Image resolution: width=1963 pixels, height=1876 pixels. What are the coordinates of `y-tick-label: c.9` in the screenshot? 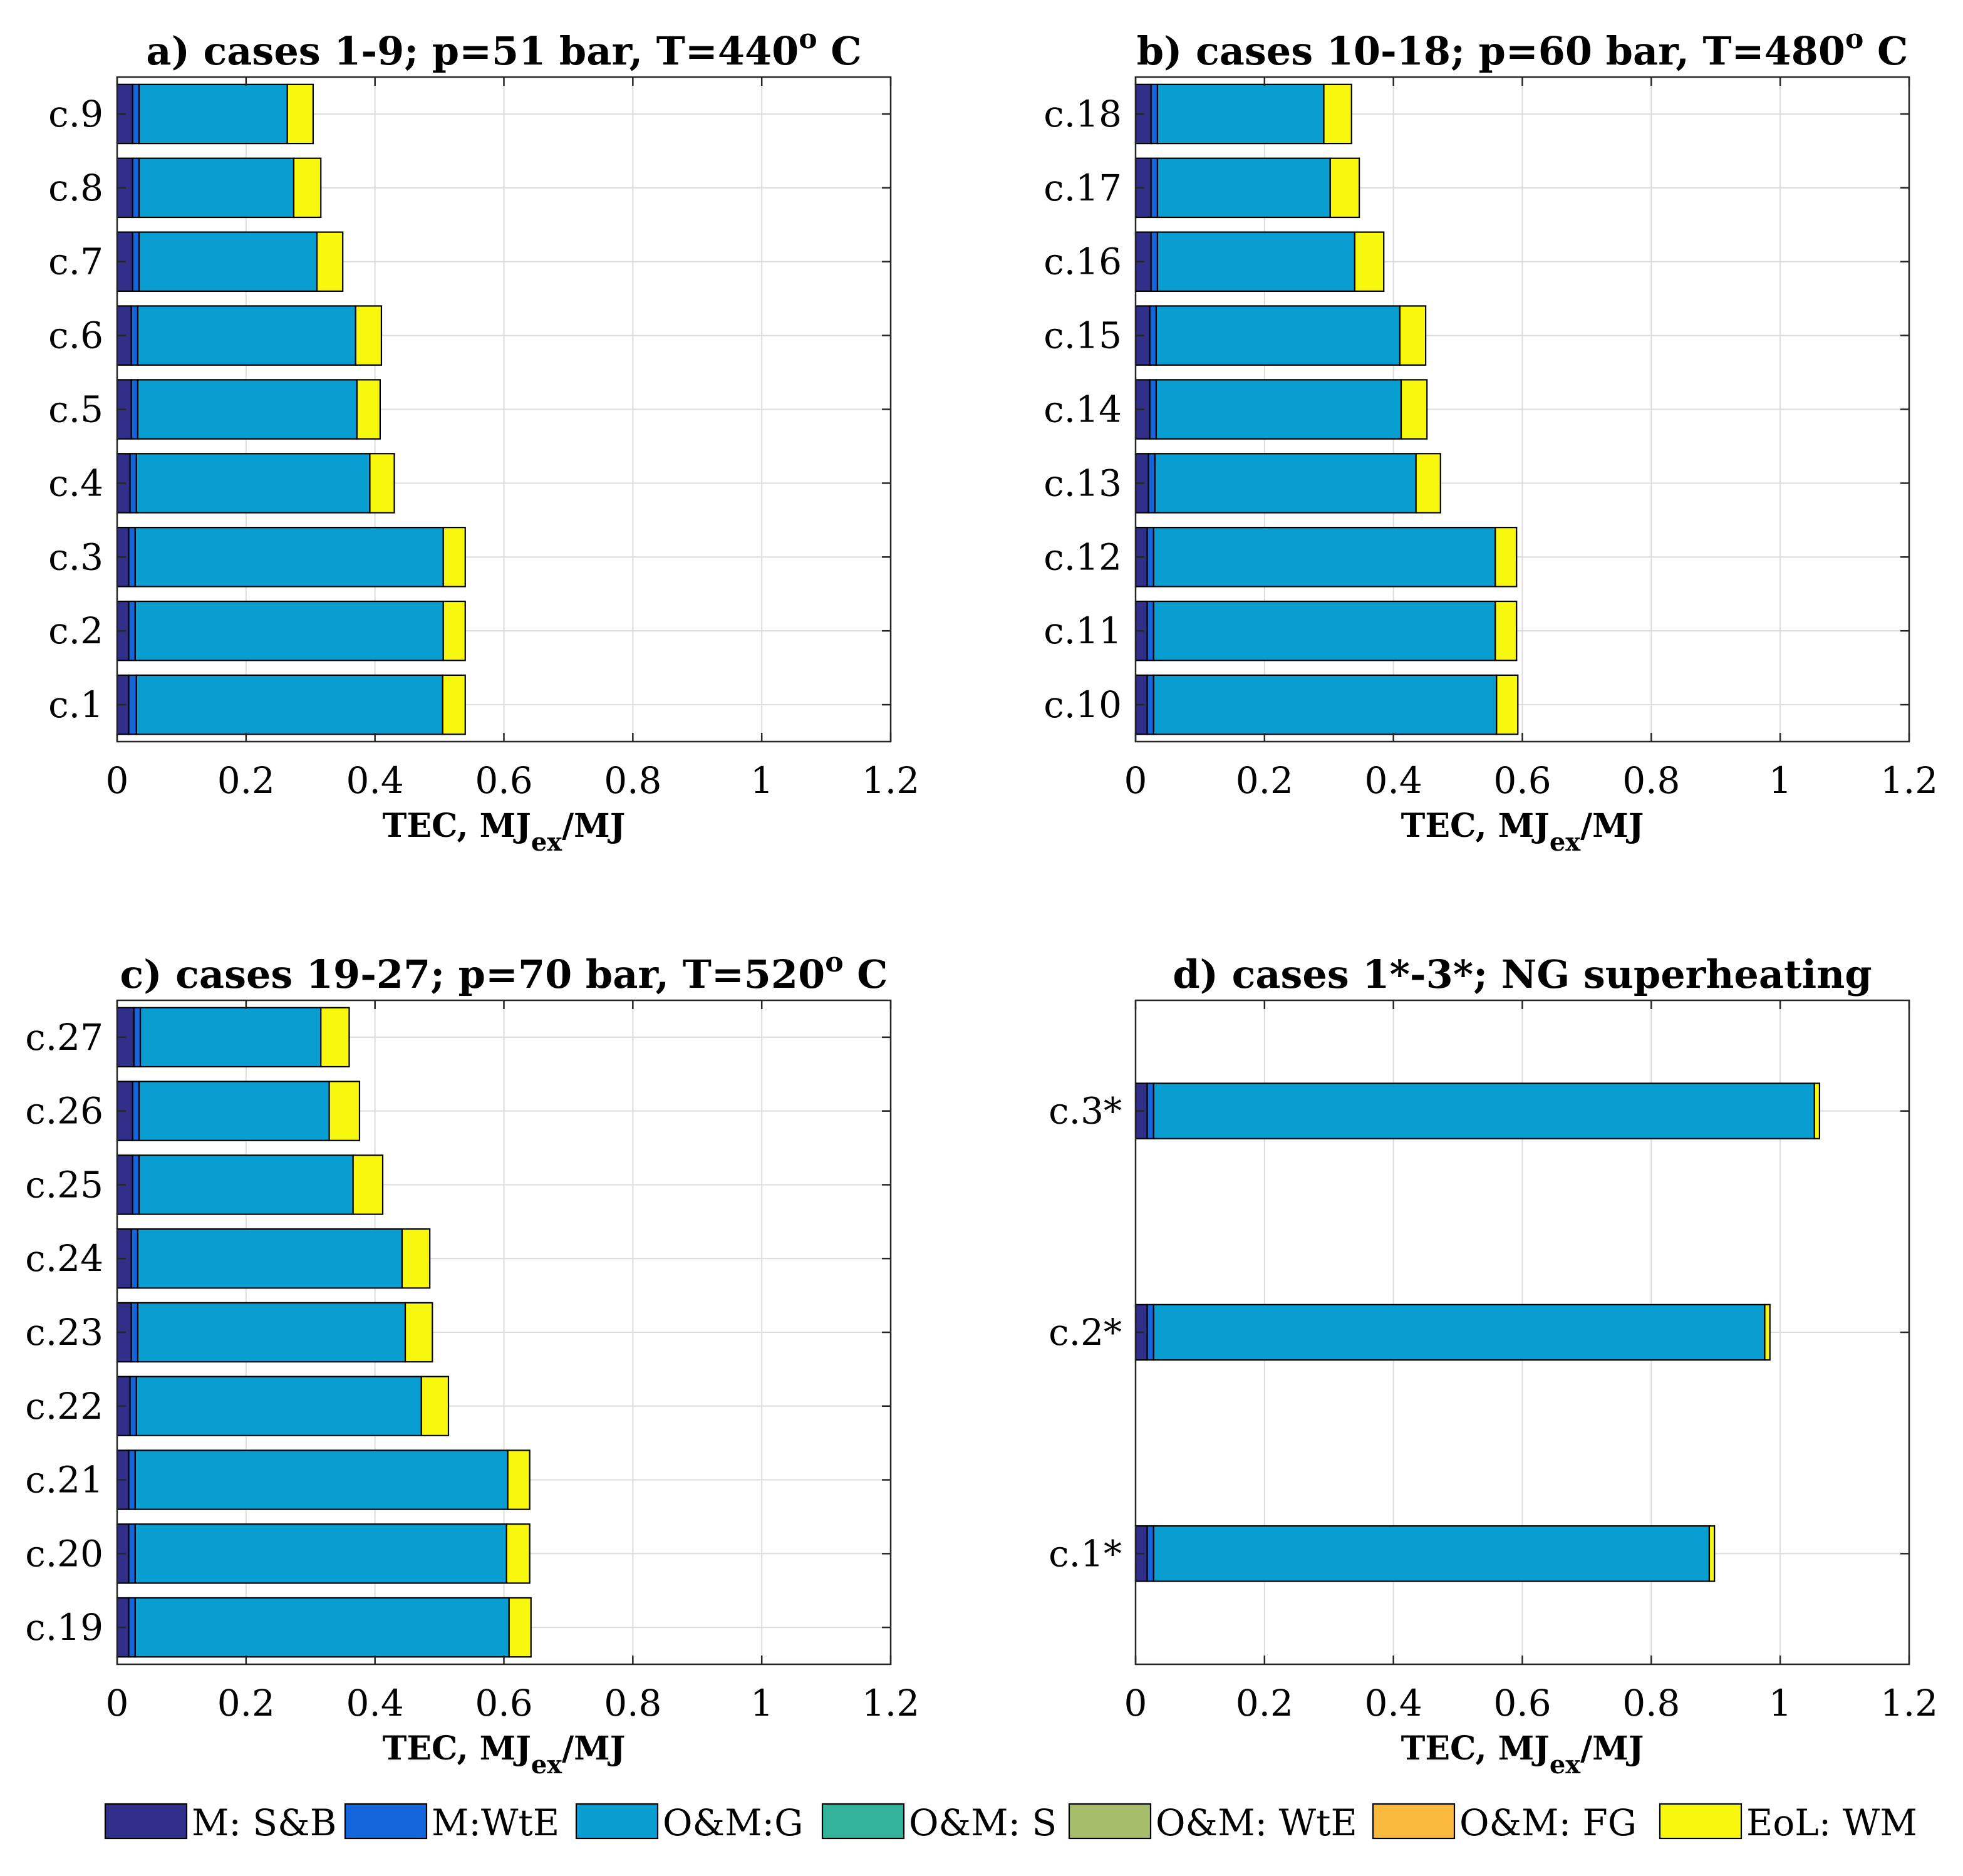 It's located at (75, 114).